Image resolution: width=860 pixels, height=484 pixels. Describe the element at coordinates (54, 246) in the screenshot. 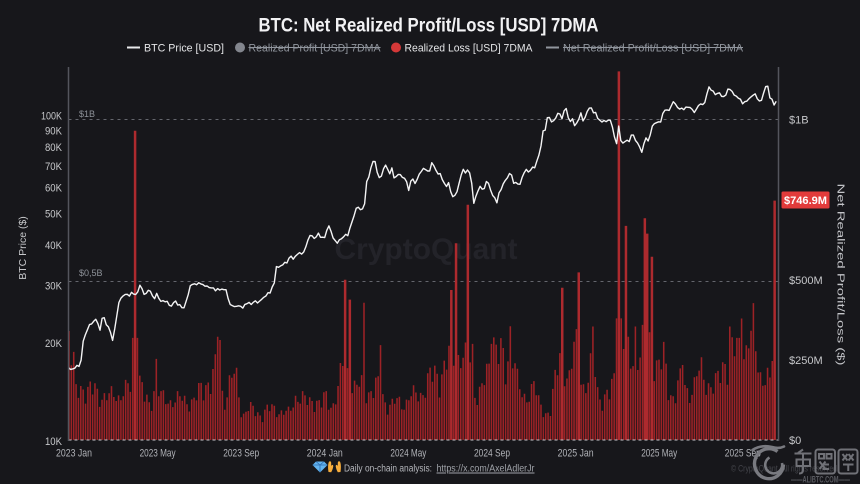

I see `svg-text: 40K` at that location.